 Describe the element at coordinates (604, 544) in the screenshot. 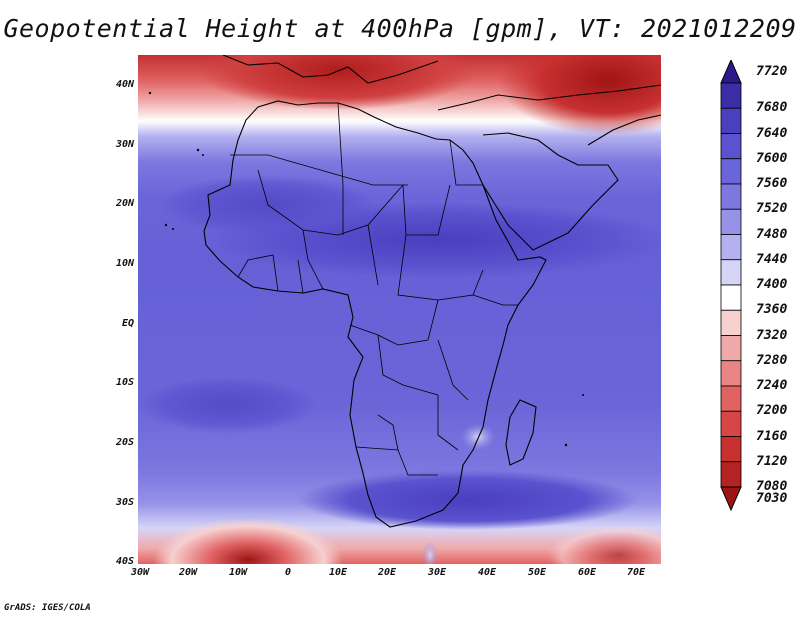

I see `low-pressure-southeast` at that location.